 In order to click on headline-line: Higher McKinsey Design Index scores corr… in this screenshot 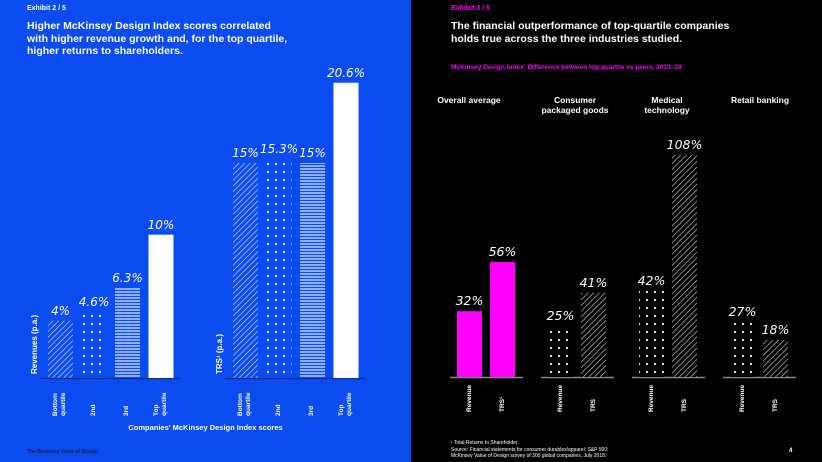, I will do `click(149, 26)`.